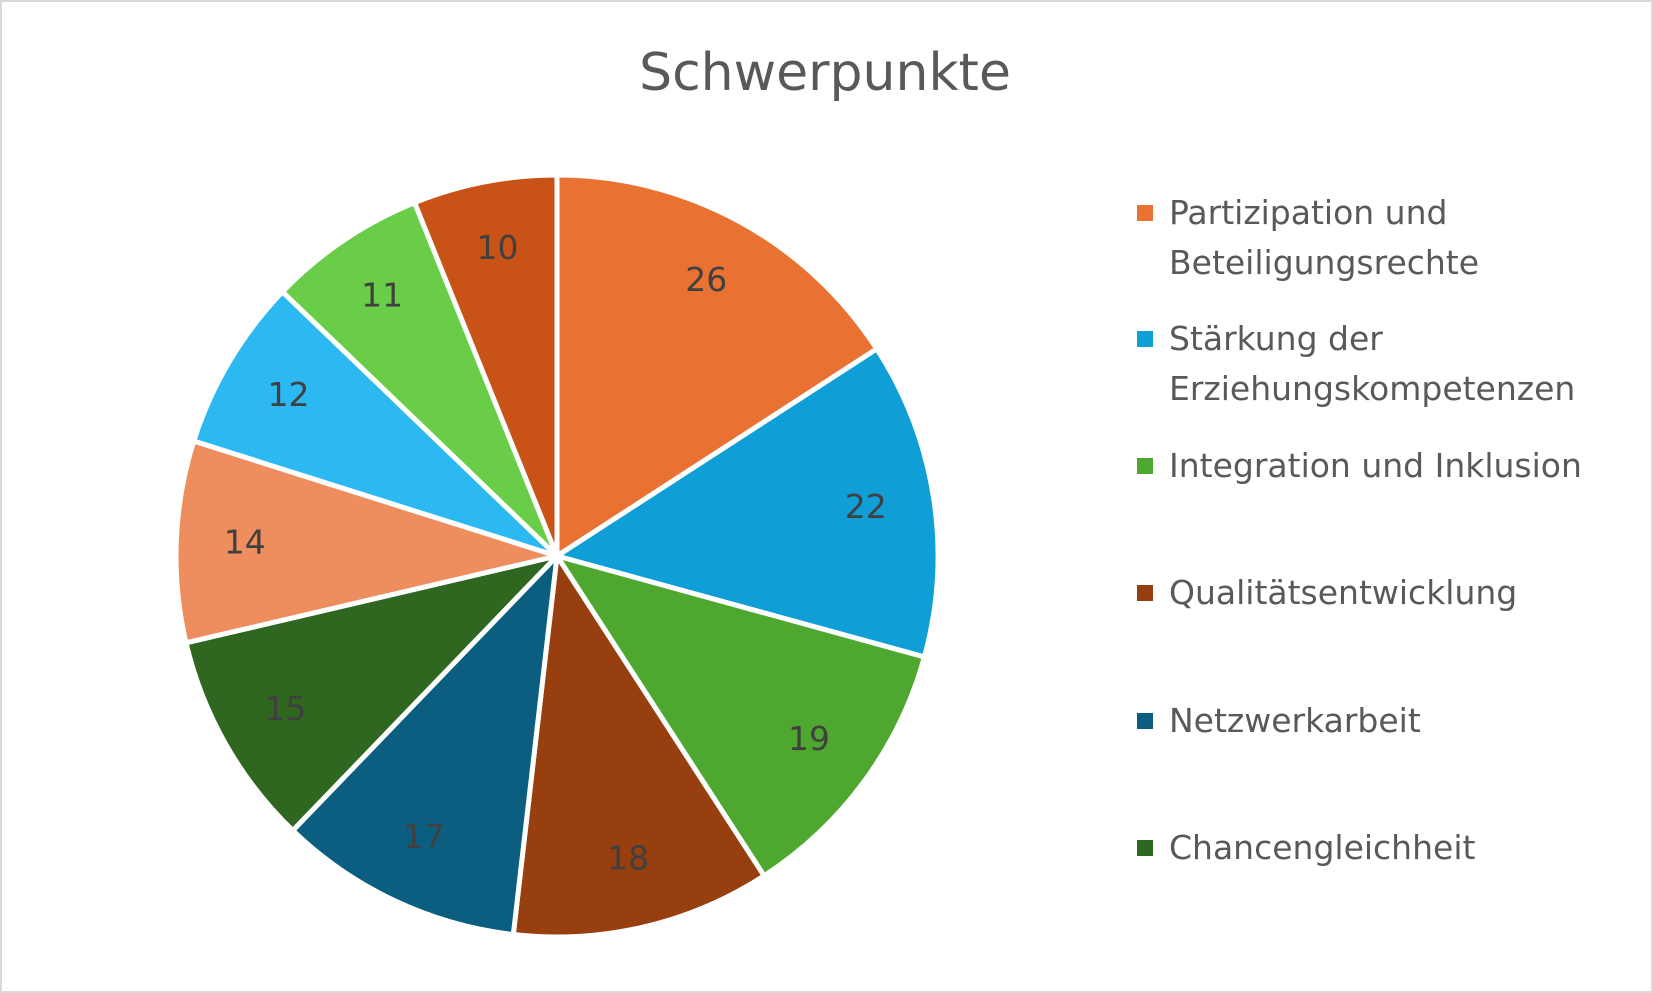  I want to click on legend-item: Chancengleichheit, so click(1368, 848).